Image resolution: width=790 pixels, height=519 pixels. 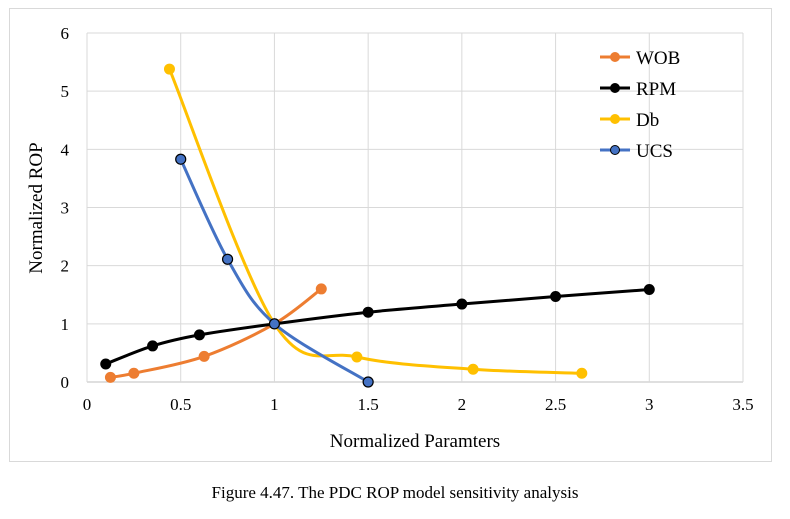 What do you see at coordinates (462, 404) in the screenshot?
I see `x-tick-label: 2` at bounding box center [462, 404].